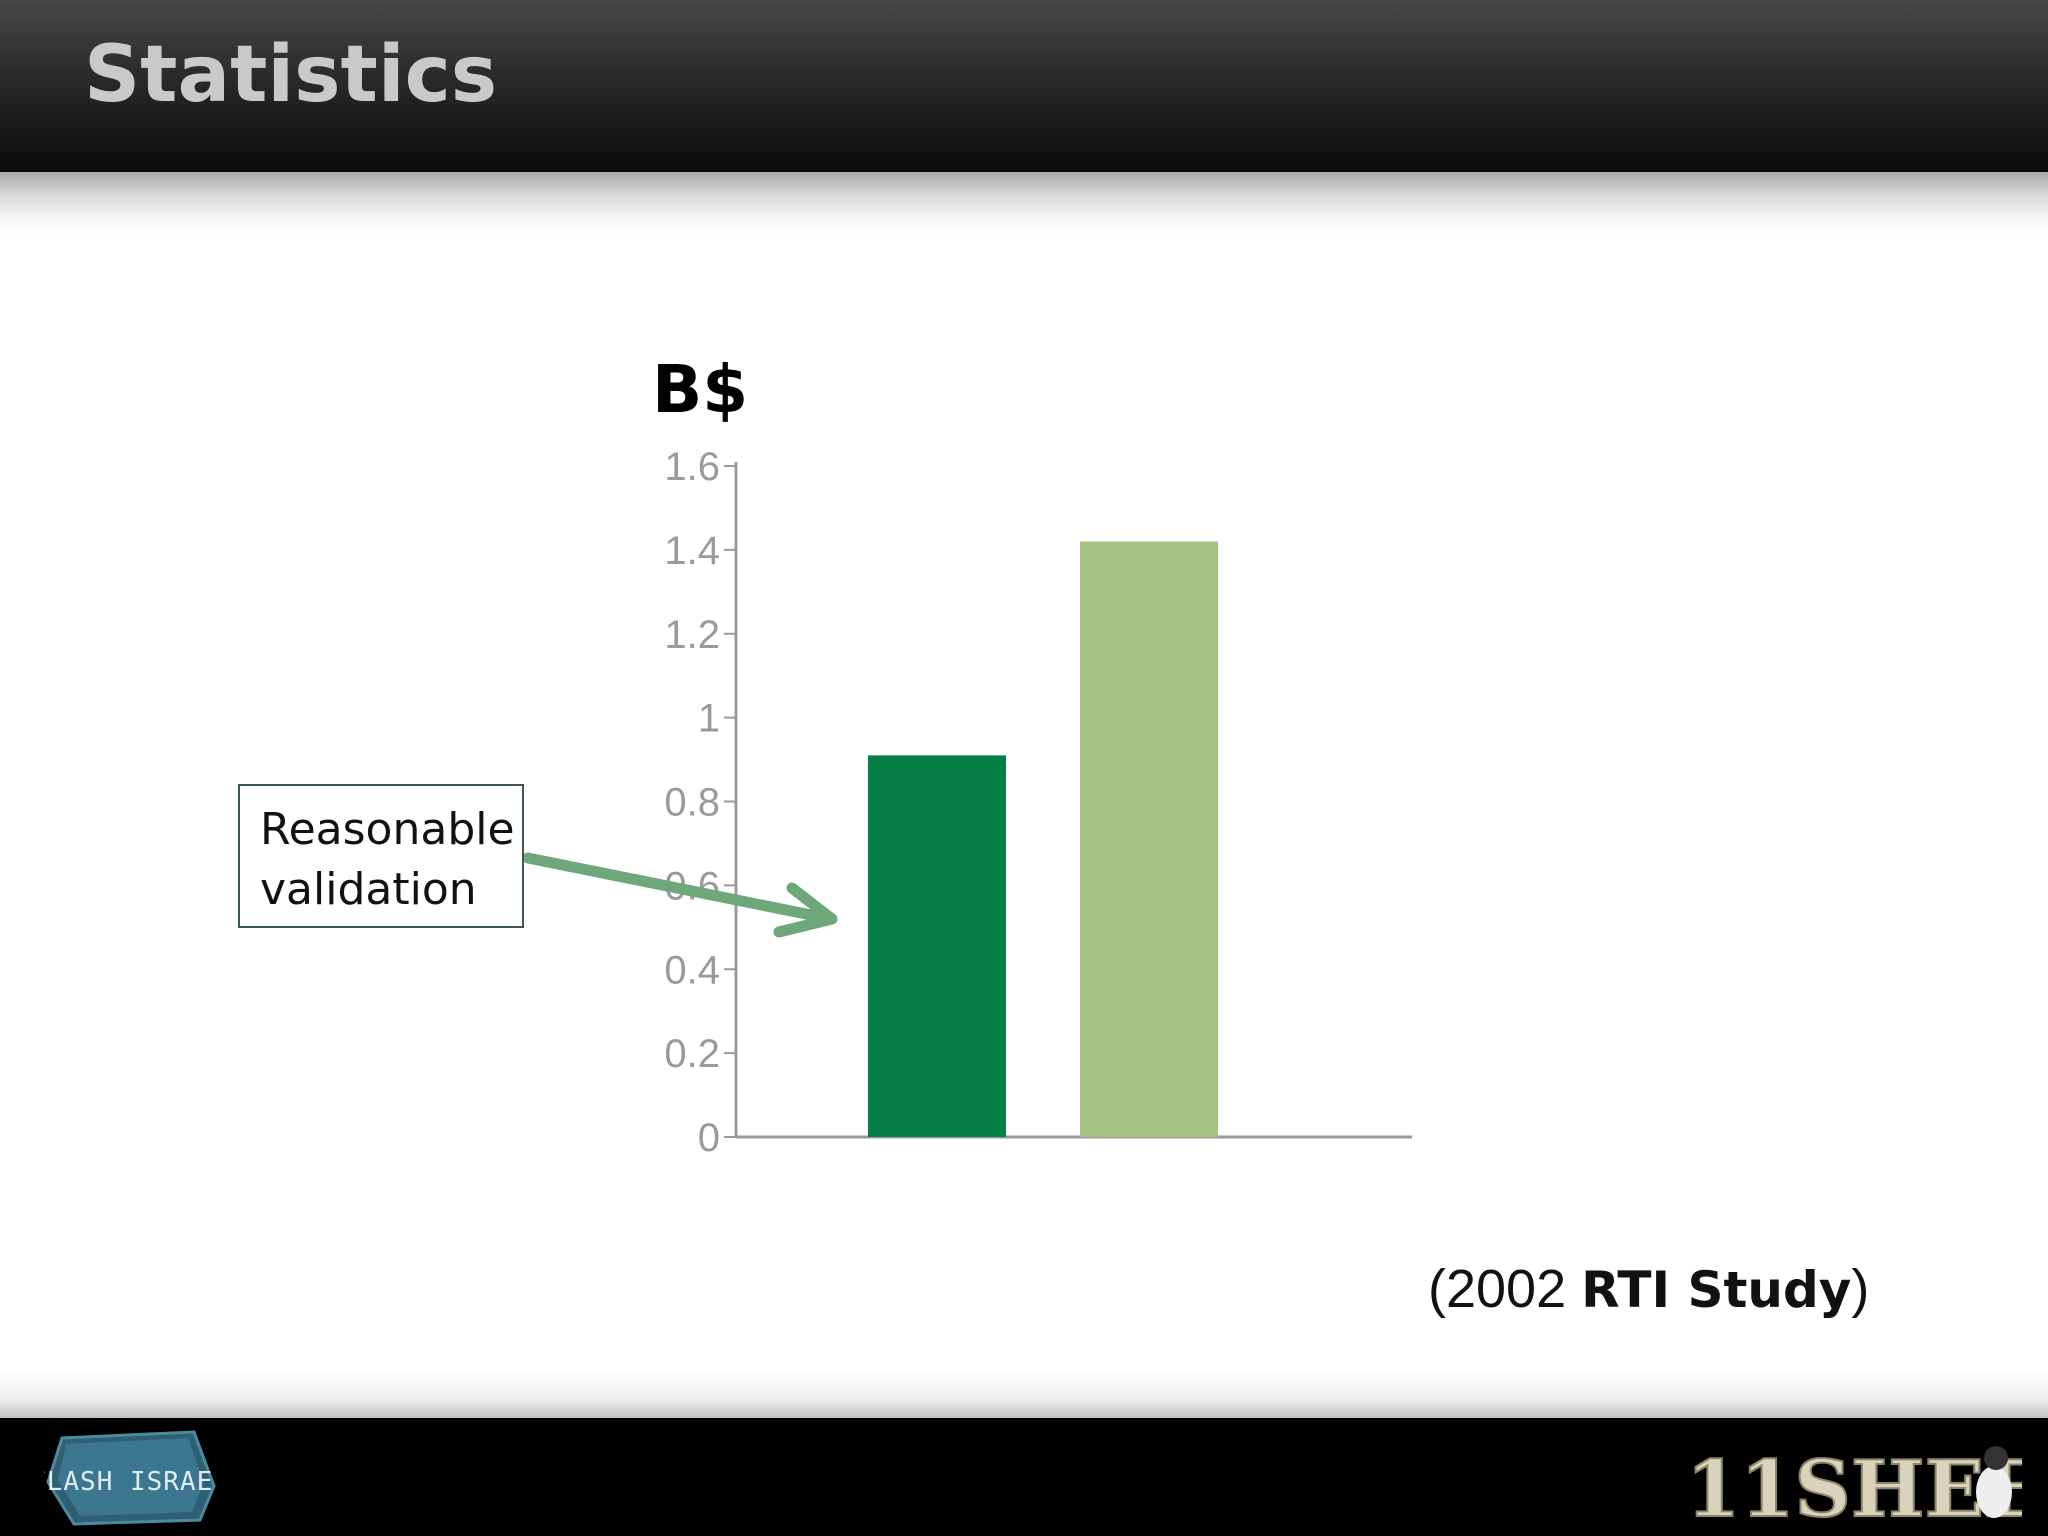  I want to click on y-tick-label: 0.4, so click(692, 970).